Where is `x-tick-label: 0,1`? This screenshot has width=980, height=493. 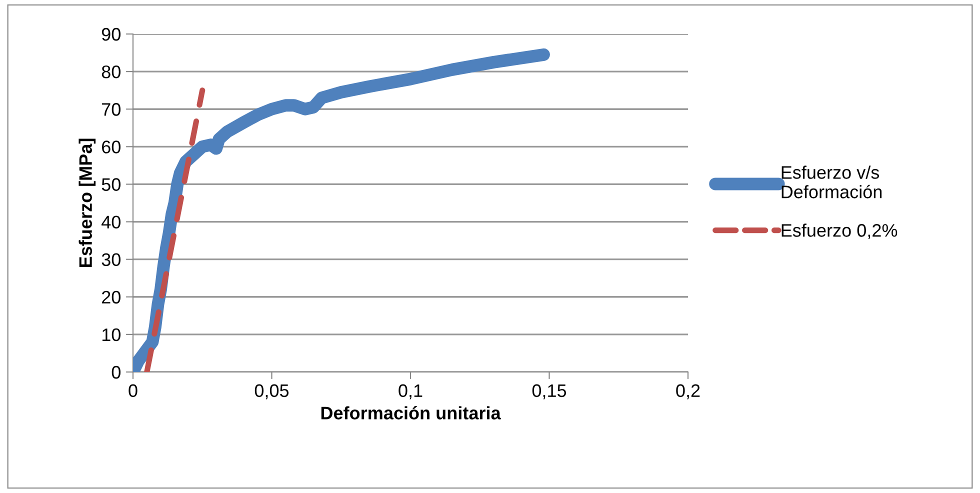 x-tick-label: 0,1 is located at coordinates (410, 392).